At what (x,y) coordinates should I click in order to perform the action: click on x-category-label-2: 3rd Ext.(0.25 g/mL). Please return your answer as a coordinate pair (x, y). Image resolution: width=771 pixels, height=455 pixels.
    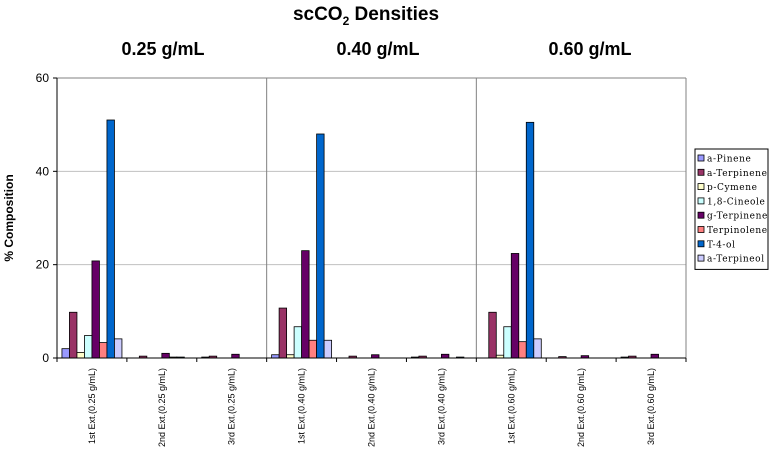
    Looking at the image, I should click on (232, 406).